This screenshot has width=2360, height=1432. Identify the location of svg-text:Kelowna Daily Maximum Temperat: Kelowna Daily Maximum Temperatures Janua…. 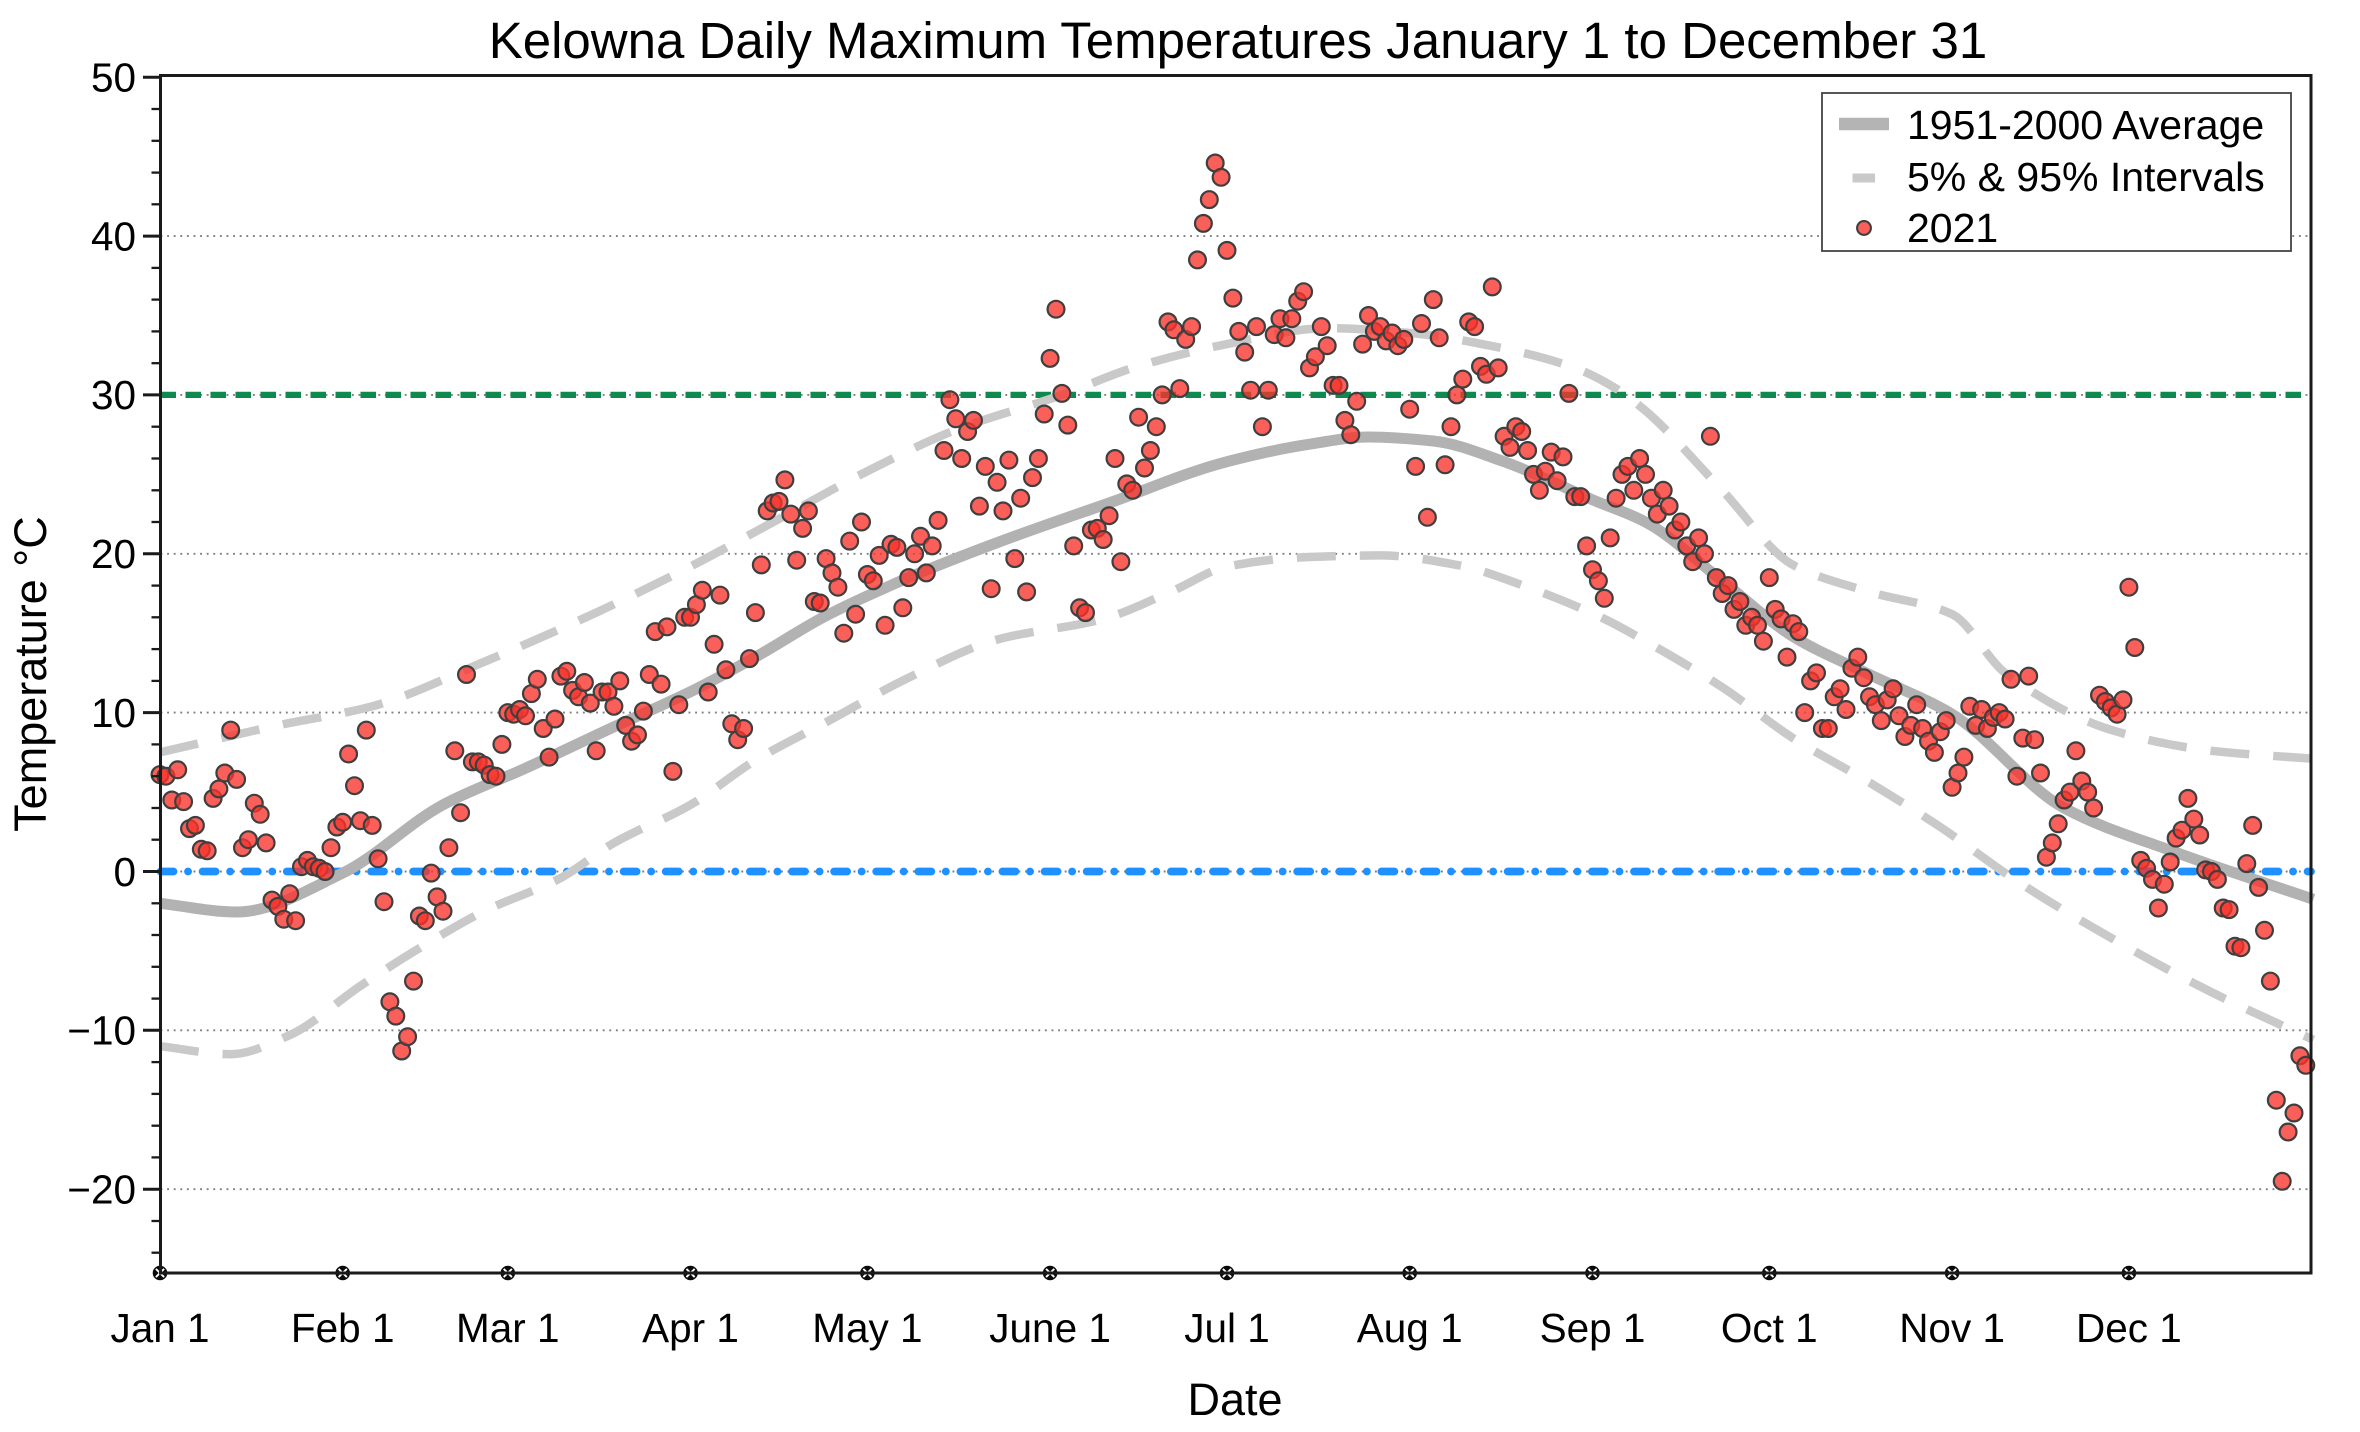
(1238, 40).